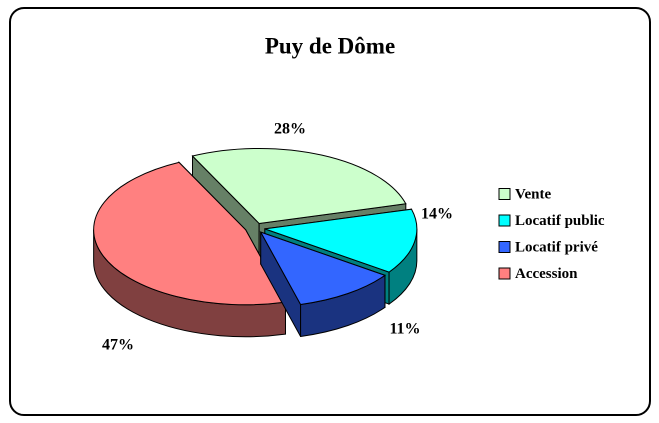  Describe the element at coordinates (546, 274) in the screenshot. I see `legend-label: Accession` at that location.